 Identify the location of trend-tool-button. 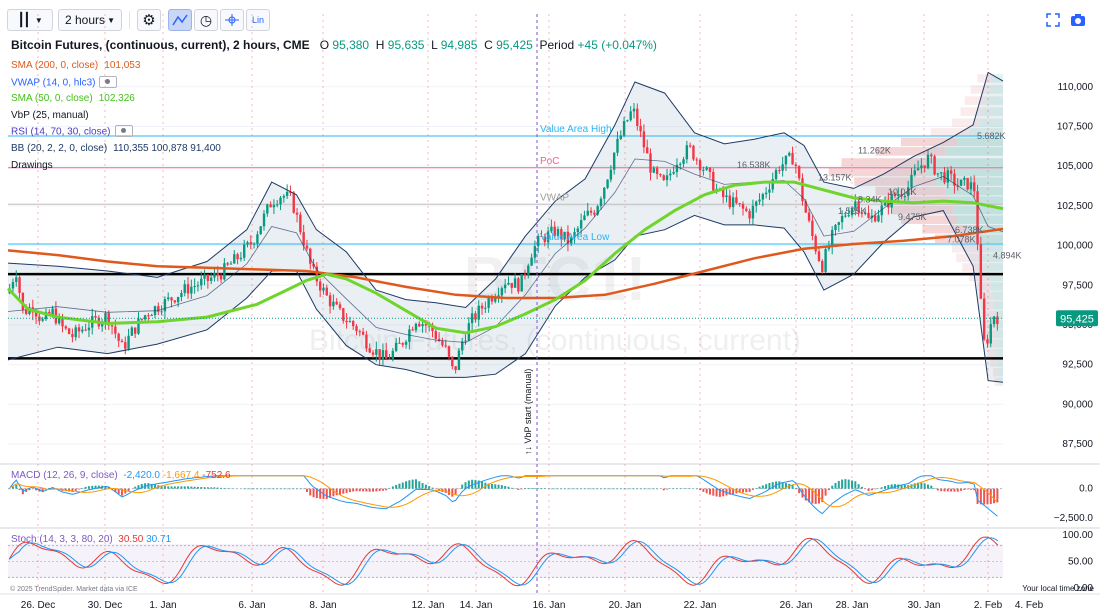
(180, 20).